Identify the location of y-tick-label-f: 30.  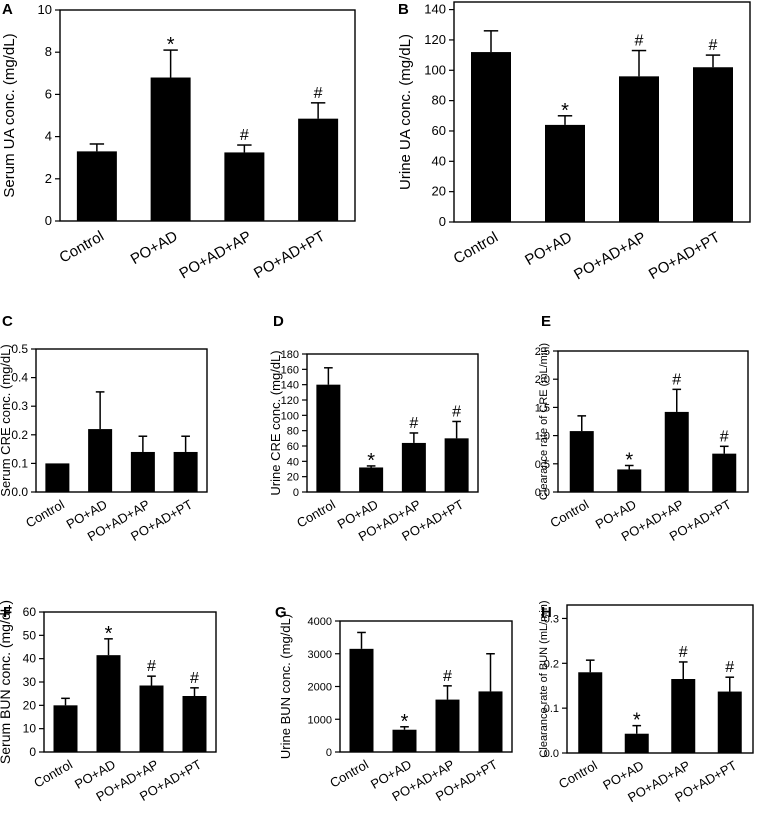
(30, 682).